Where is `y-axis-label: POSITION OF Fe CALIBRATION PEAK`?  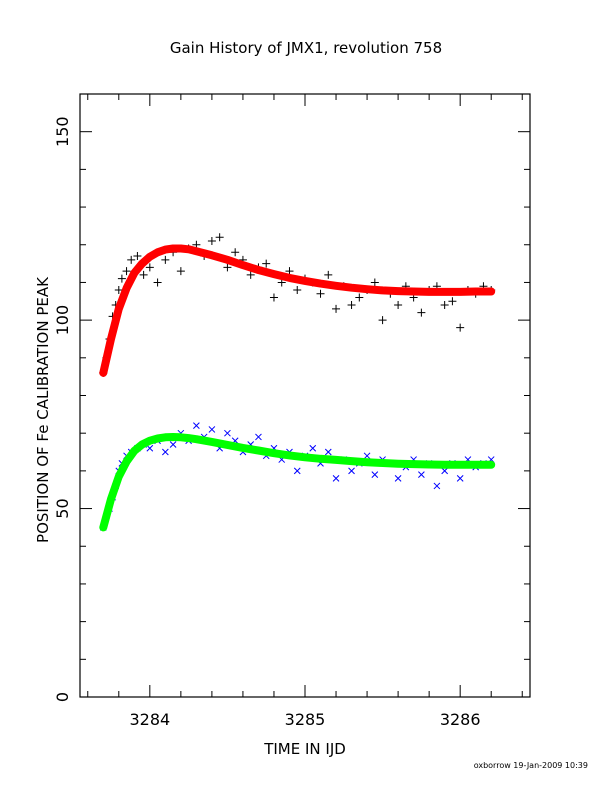
y-axis-label: POSITION OF Fe CALIBRATION PEAK is located at coordinates (43, 409).